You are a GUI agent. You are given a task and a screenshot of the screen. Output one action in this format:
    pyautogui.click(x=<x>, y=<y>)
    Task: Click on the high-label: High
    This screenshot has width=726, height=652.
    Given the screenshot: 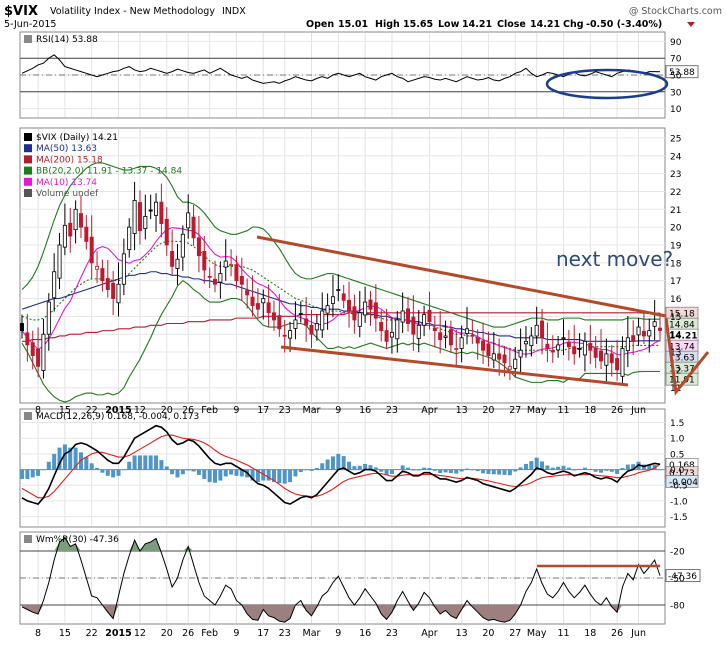 What is the action you would take?
    pyautogui.click(x=387, y=24)
    